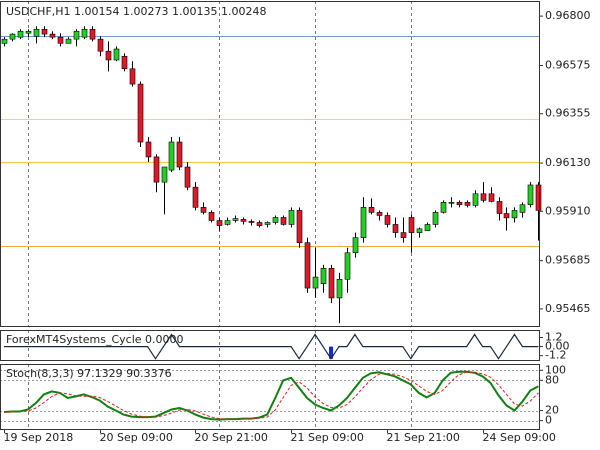 The height and width of the screenshot is (450, 600). What do you see at coordinates (568, 113) in the screenshot?
I see `y-tick-label: 0.96355` at bounding box center [568, 113].